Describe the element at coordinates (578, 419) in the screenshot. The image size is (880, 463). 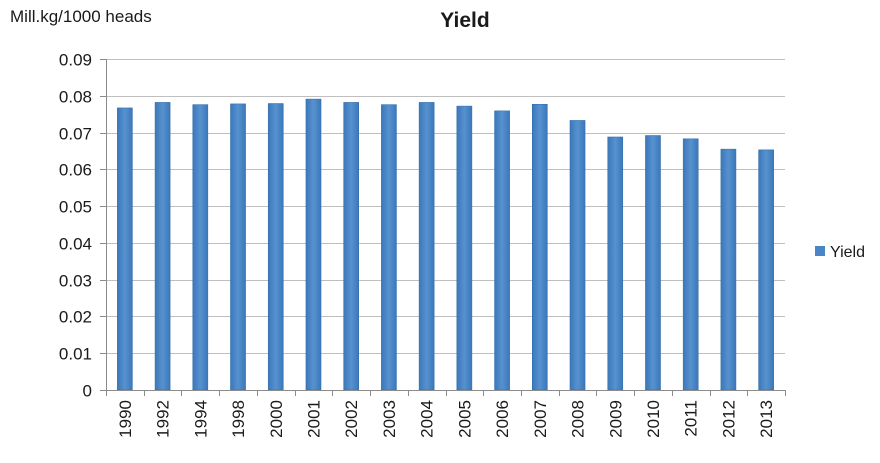
I see `x-tick-label: 2008` at that location.